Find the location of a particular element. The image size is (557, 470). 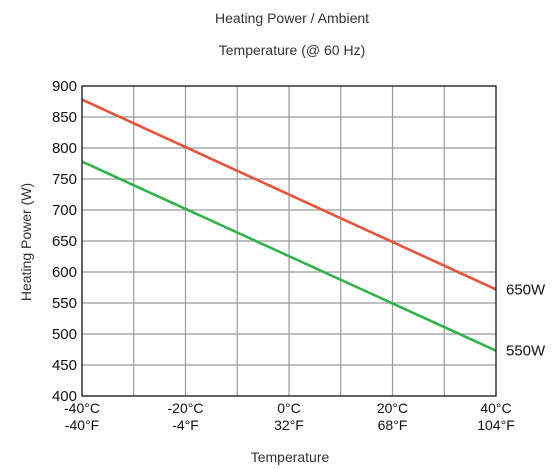

x-tick-label-celsius: 20°C is located at coordinates (392, 408).